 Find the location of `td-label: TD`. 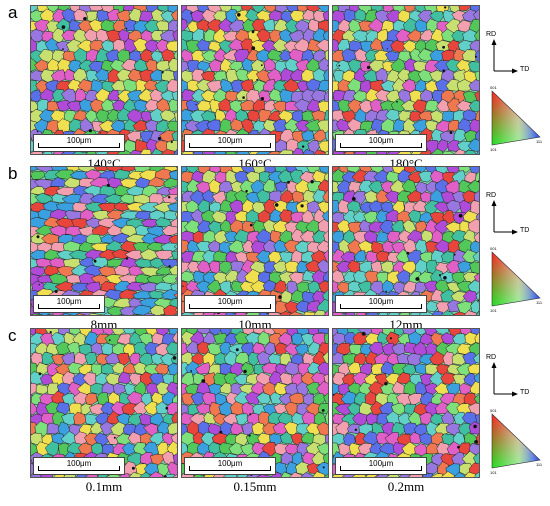

td-label: TD is located at coordinates (524, 392).